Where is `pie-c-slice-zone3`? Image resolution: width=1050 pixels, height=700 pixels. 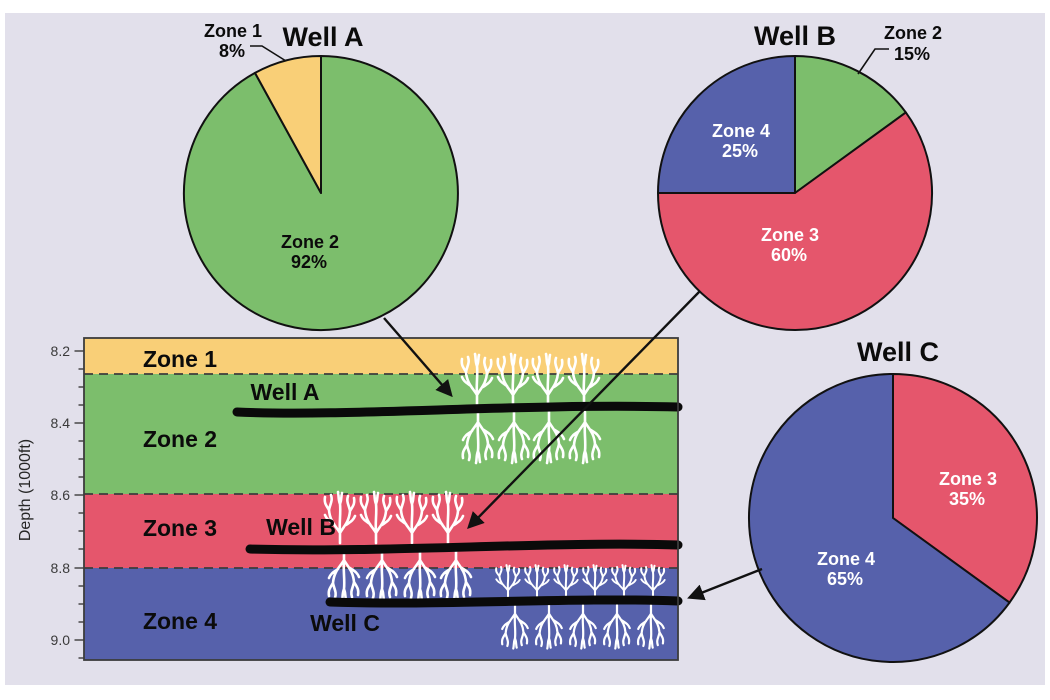 pie-c-slice-zone3 is located at coordinates (965, 488).